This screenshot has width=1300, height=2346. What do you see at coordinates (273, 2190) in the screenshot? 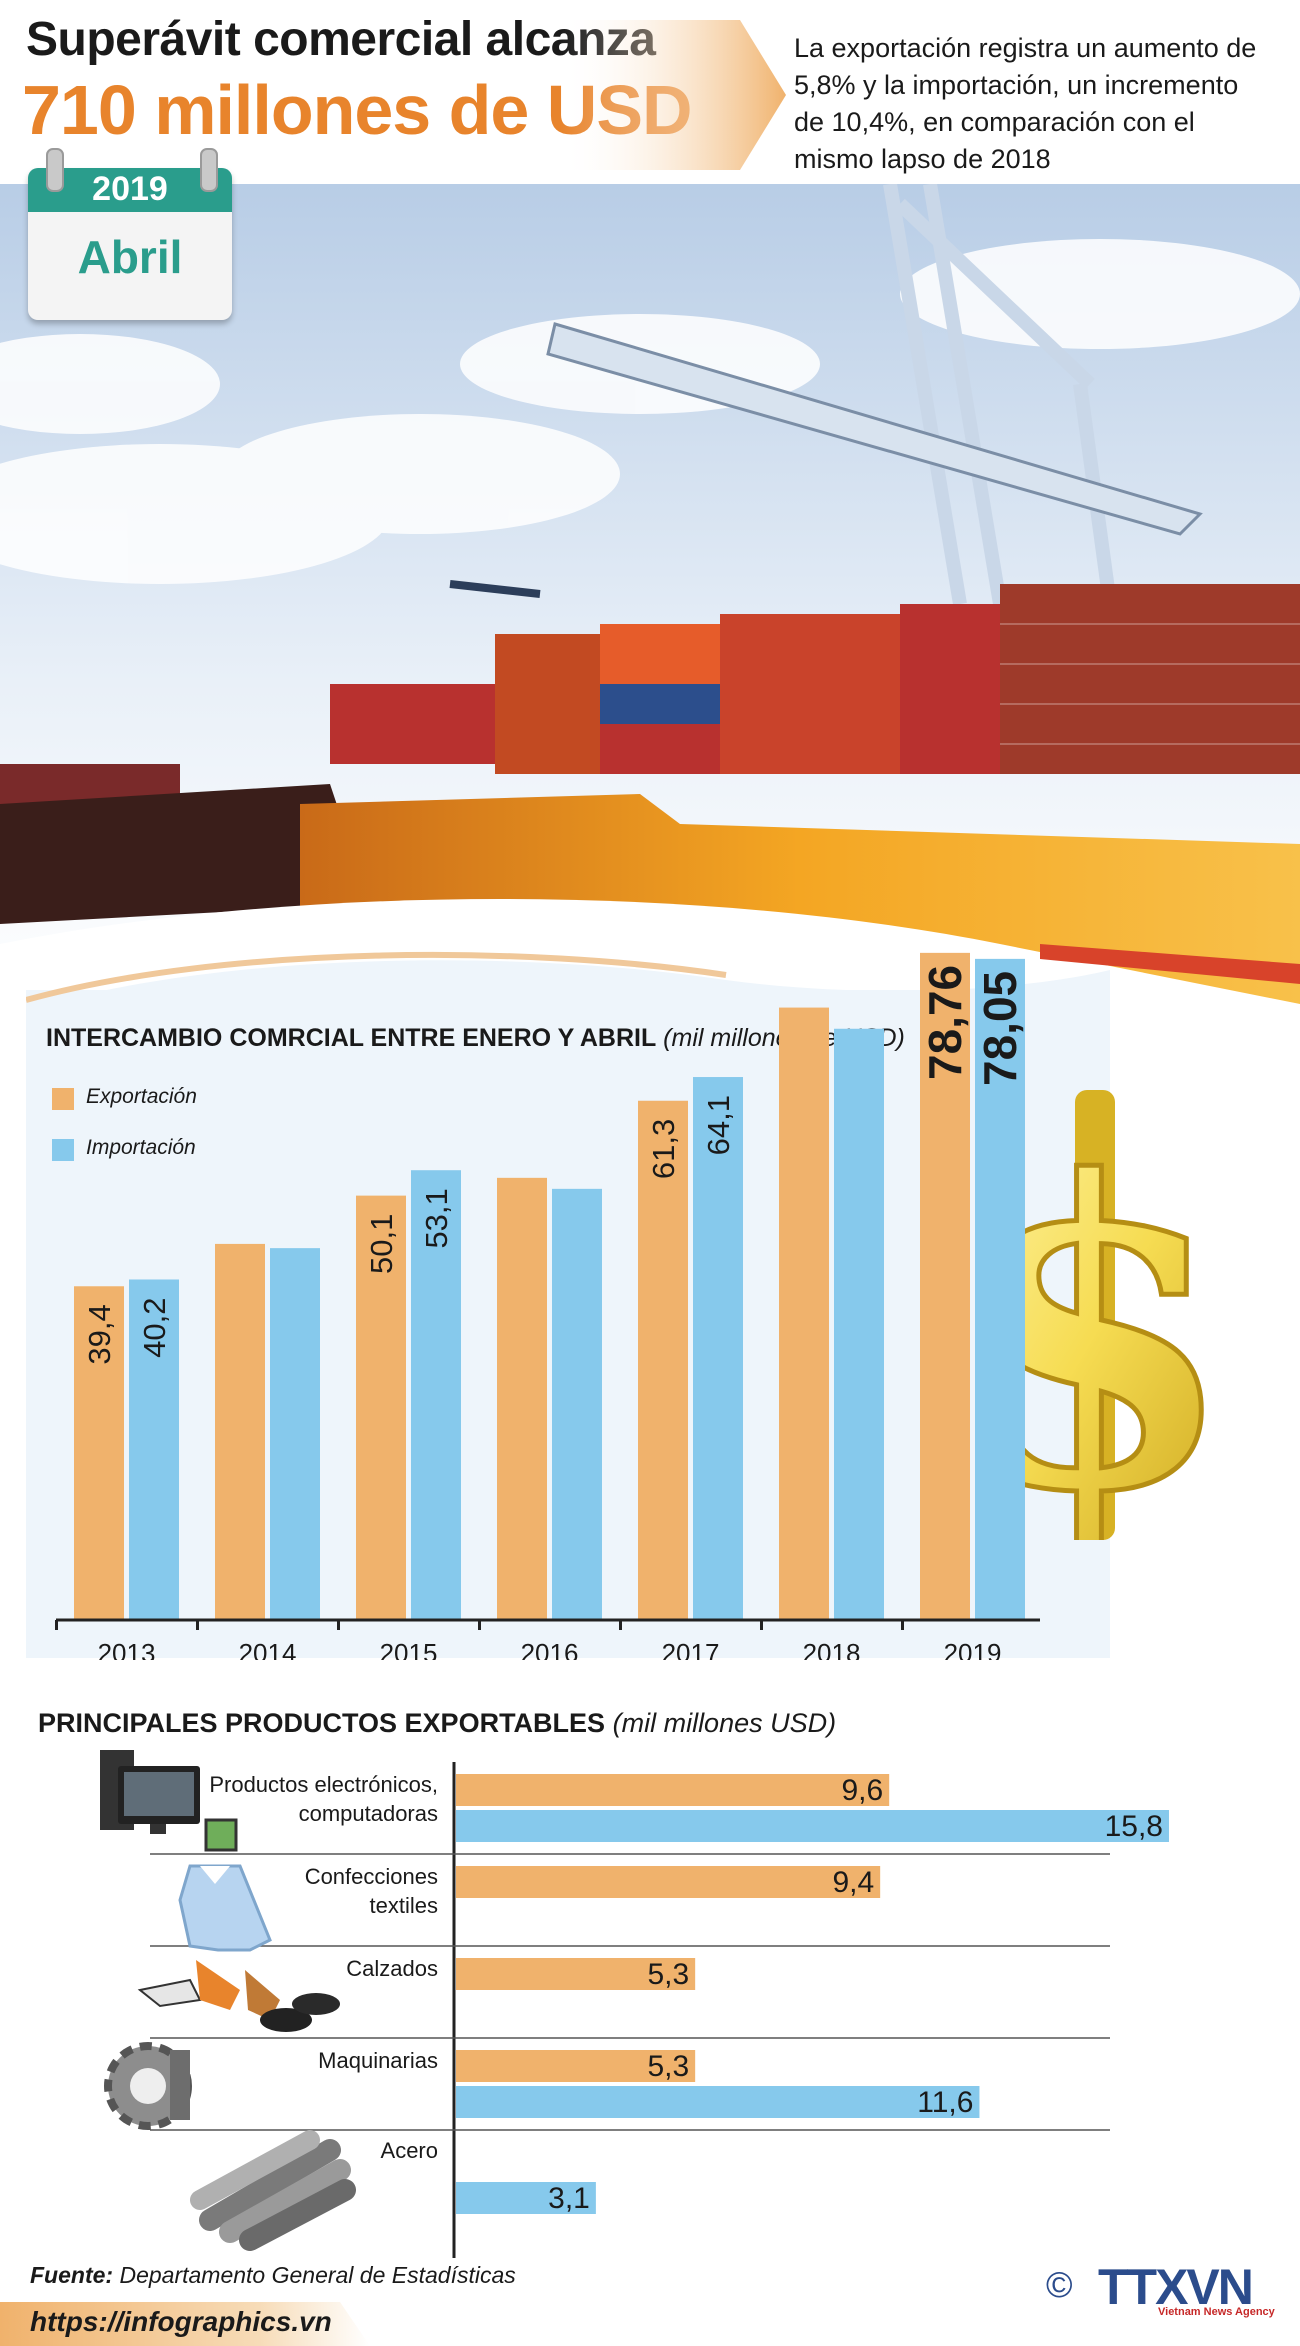
I see `steel-bars-icon` at bounding box center [273, 2190].